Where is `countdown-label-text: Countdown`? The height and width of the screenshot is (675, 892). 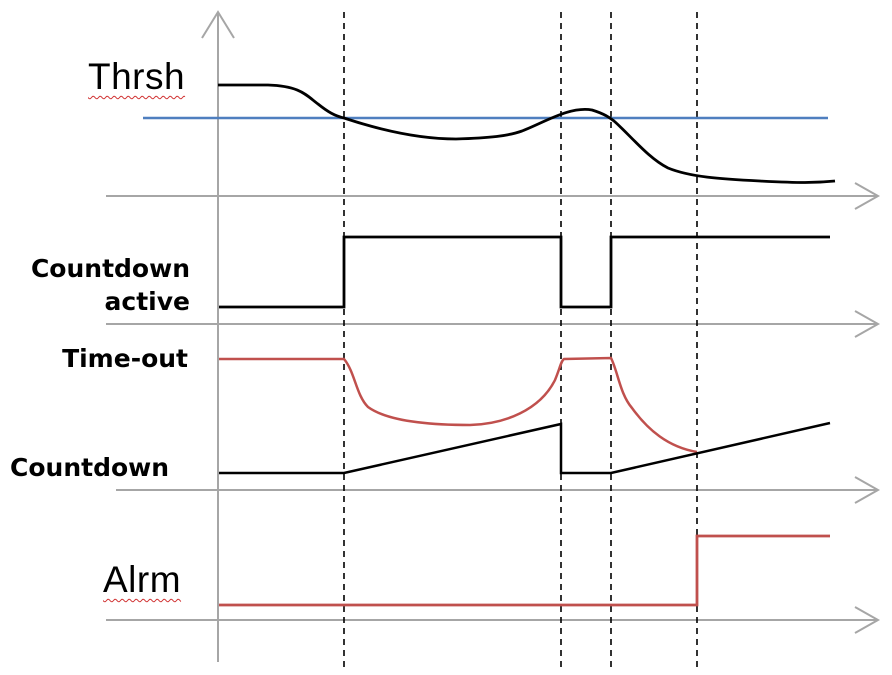 countdown-label-text: Countdown is located at coordinates (90, 467).